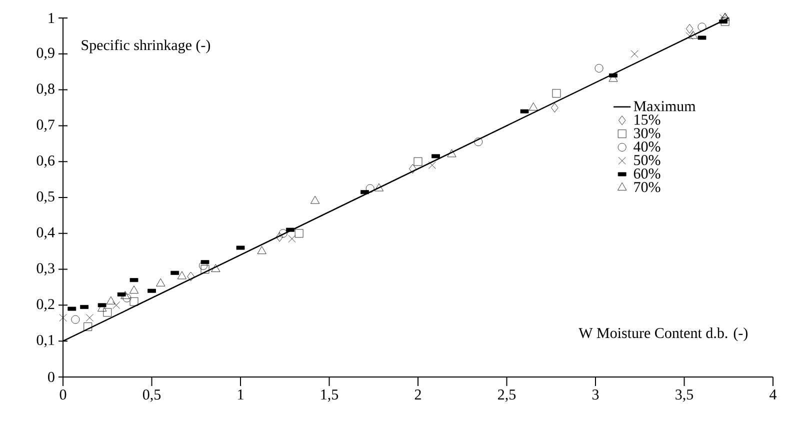 The height and width of the screenshot is (422, 786). What do you see at coordinates (595, 395) in the screenshot?
I see `x-tick-label: 3` at bounding box center [595, 395].